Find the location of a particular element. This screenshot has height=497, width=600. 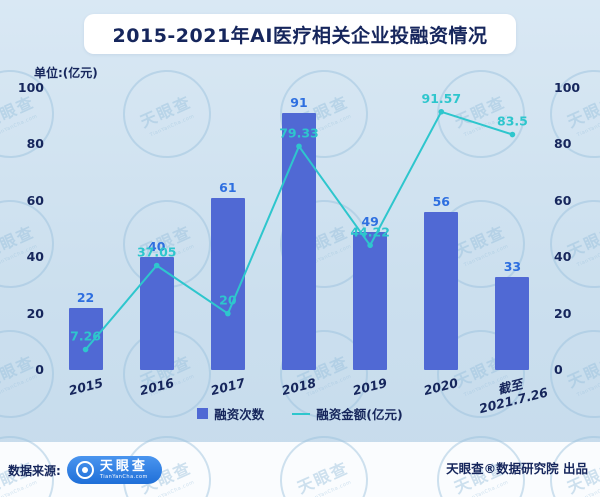

x-axis-label: 2016 is located at coordinates (156, 387).